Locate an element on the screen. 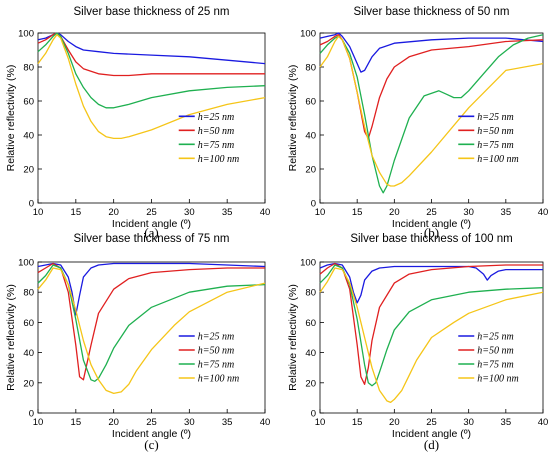 Image resolution: width=550 pixels, height=459 pixels. panel-label: (a) is located at coordinates (151, 232).